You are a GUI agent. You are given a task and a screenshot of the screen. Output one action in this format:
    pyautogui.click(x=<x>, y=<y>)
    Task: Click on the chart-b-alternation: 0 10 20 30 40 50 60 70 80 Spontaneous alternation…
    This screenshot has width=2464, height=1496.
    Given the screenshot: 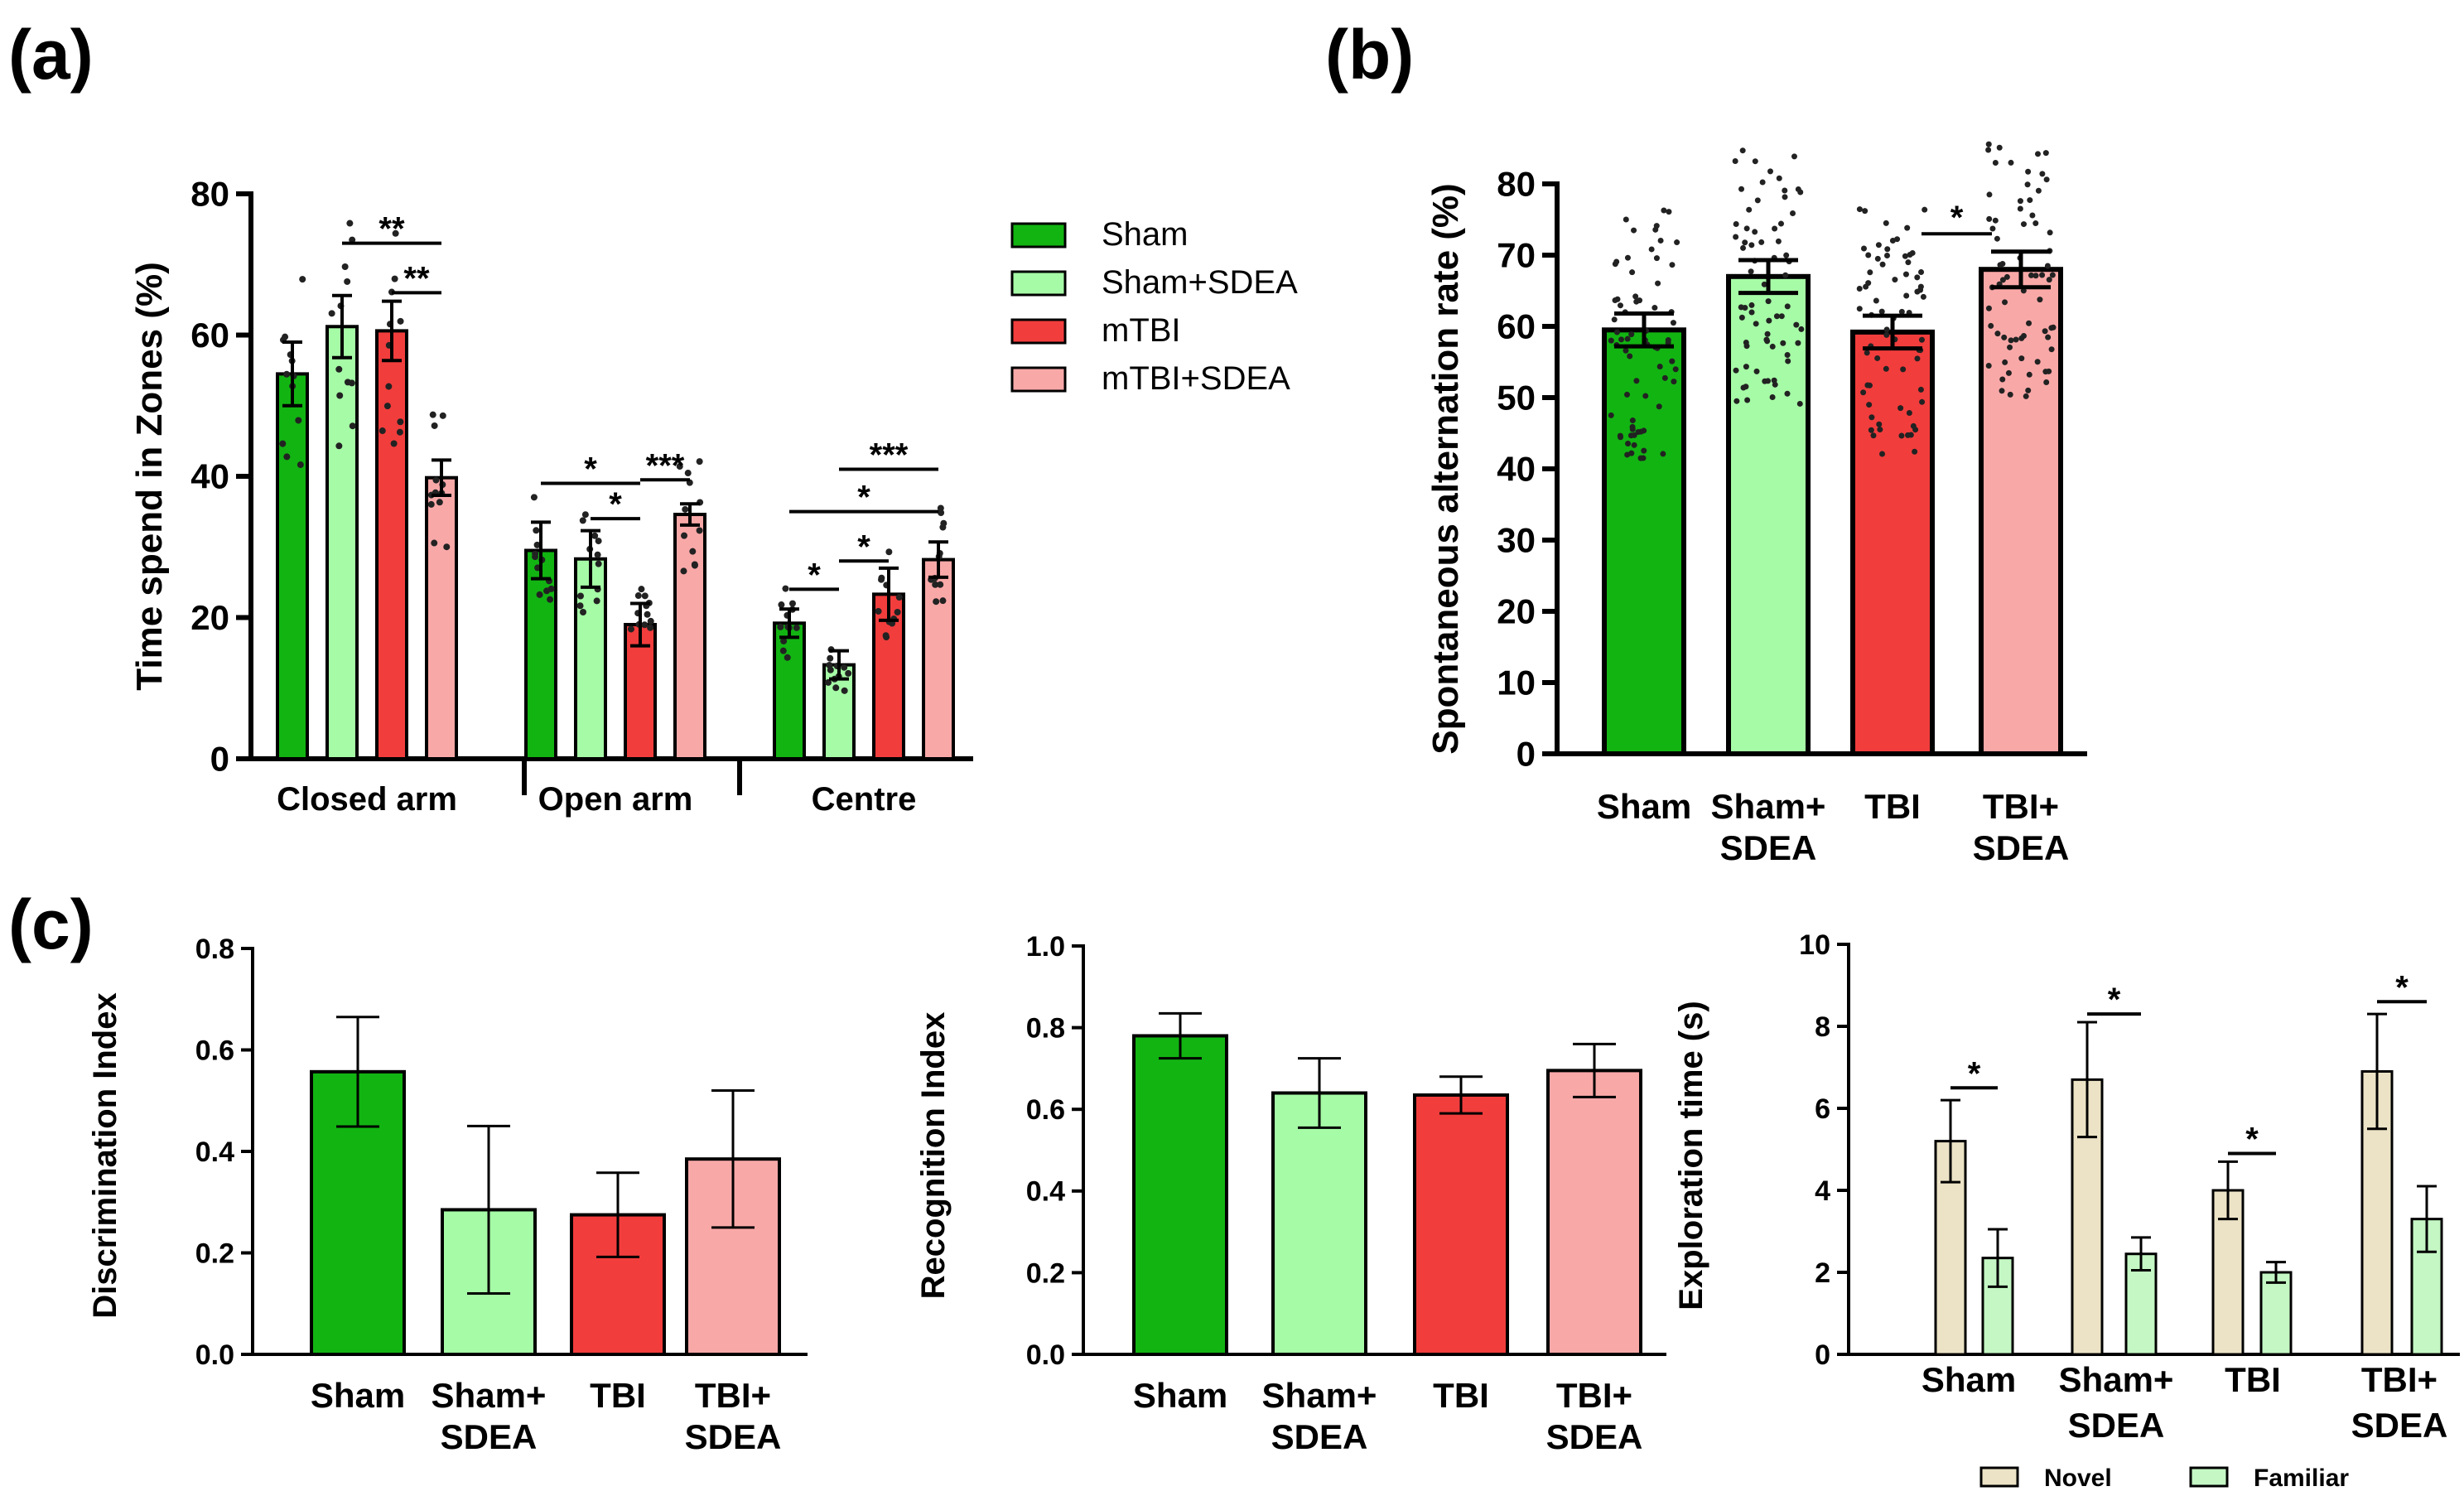 What is the action you would take?
    pyautogui.click(x=1756, y=504)
    